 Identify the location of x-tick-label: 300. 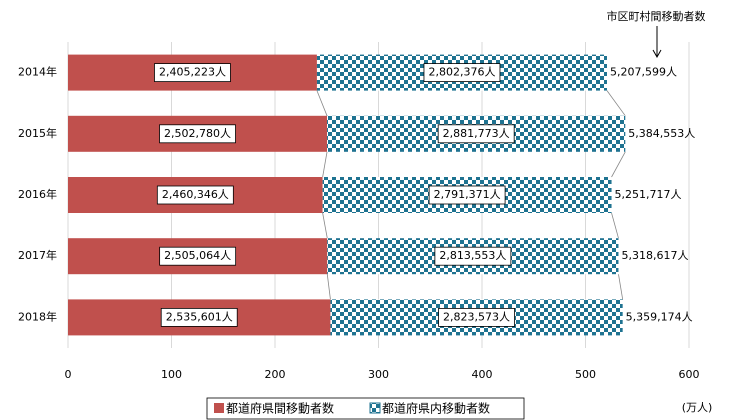
(378, 374).